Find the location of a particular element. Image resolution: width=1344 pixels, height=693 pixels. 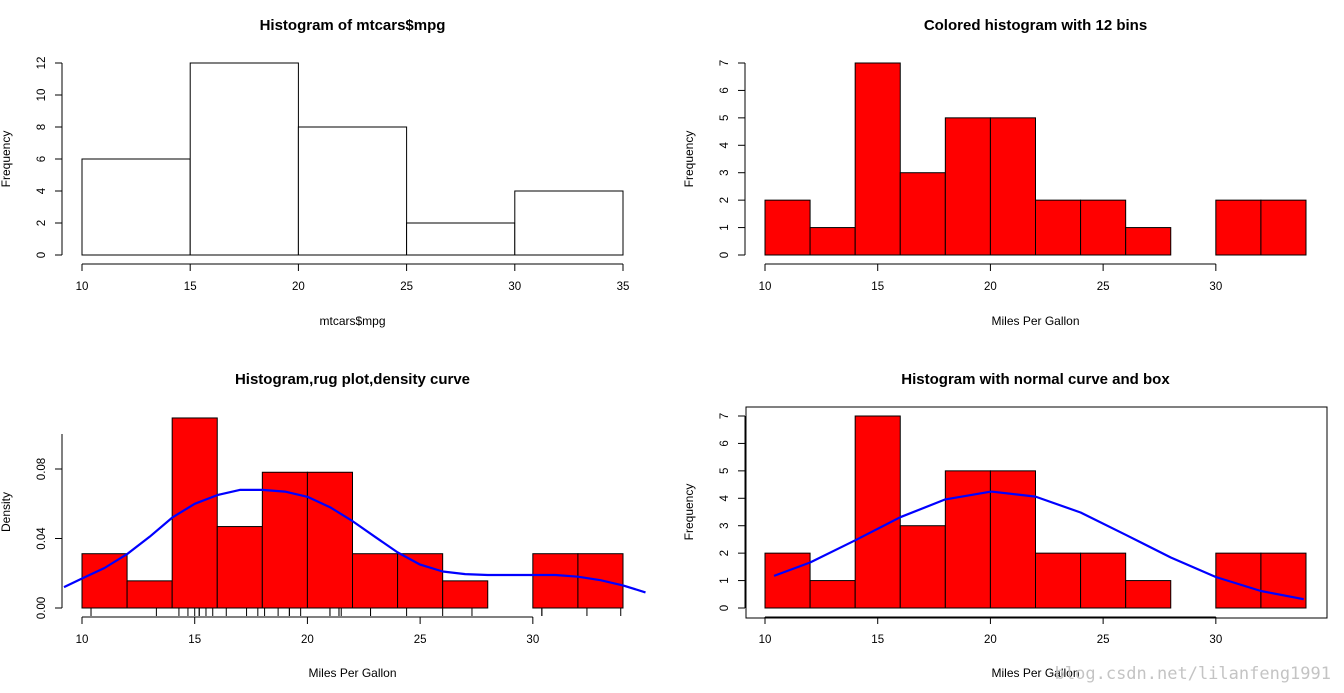

chart-title: Histogram,rug plot,density curve is located at coordinates (352, 379).